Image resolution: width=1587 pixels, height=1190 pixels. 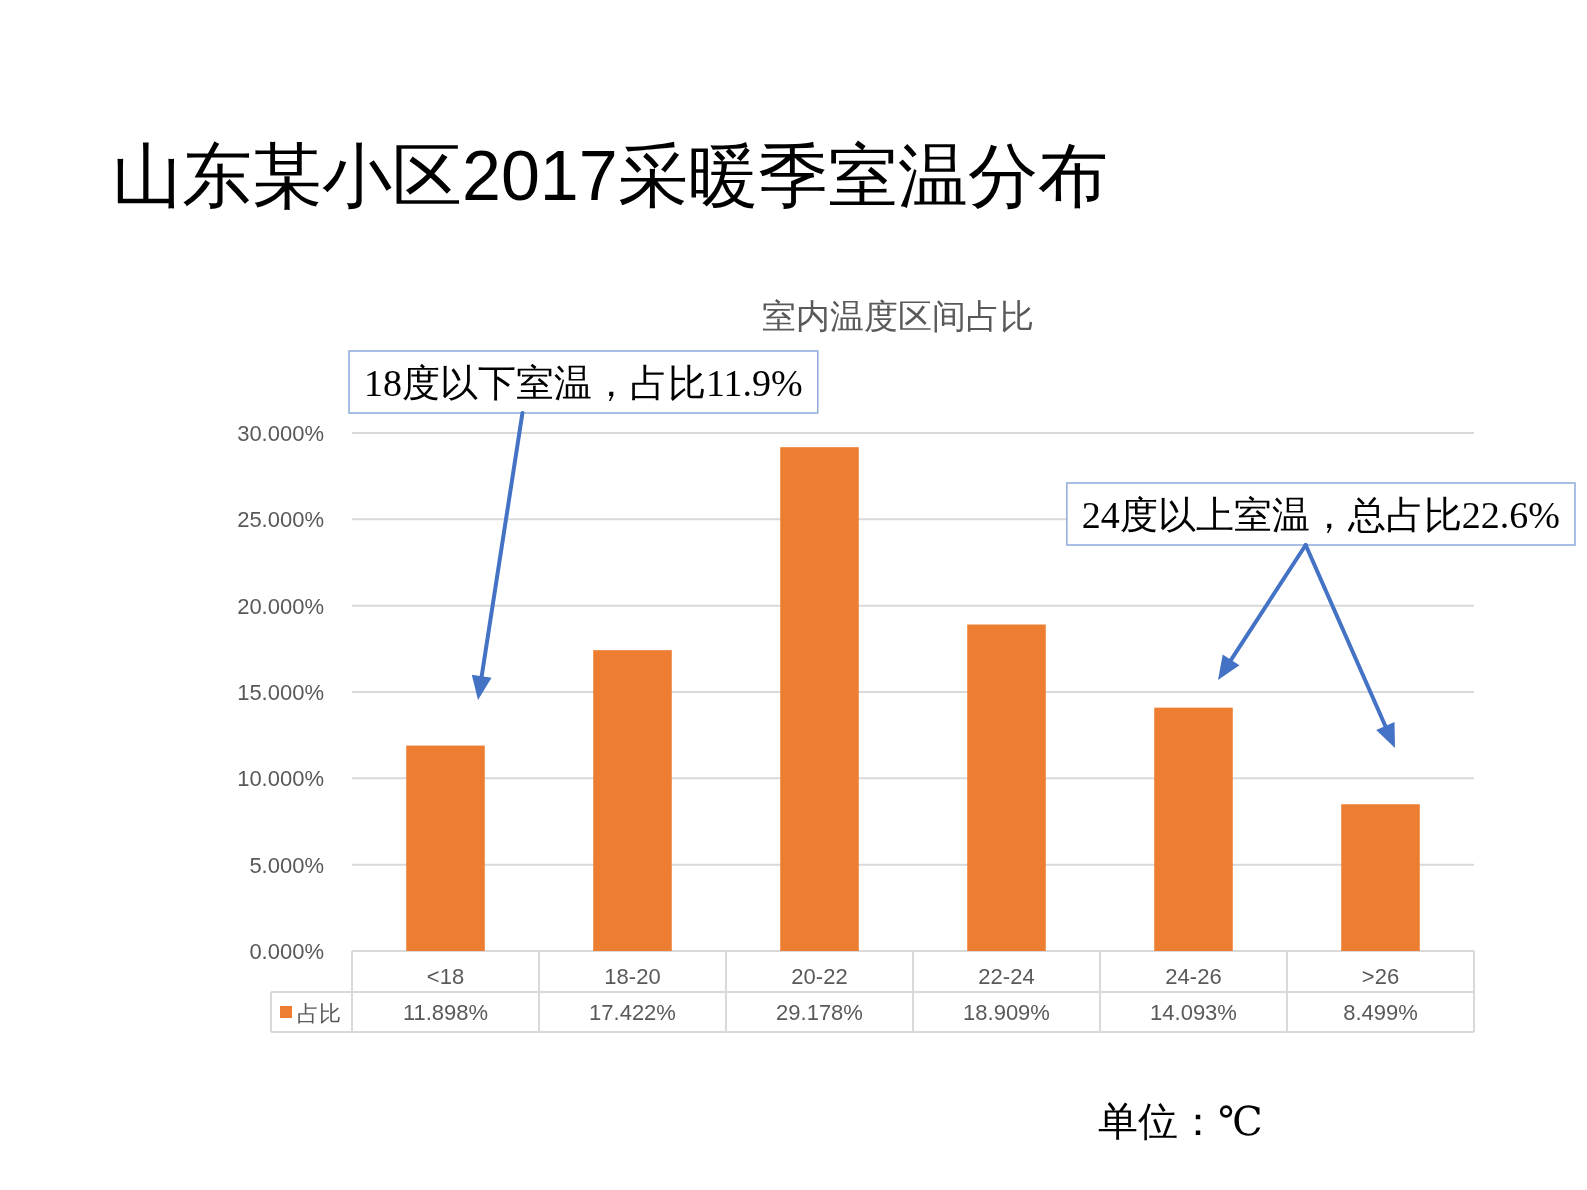 I want to click on x-tick-label: >26, so click(x=1380, y=976).